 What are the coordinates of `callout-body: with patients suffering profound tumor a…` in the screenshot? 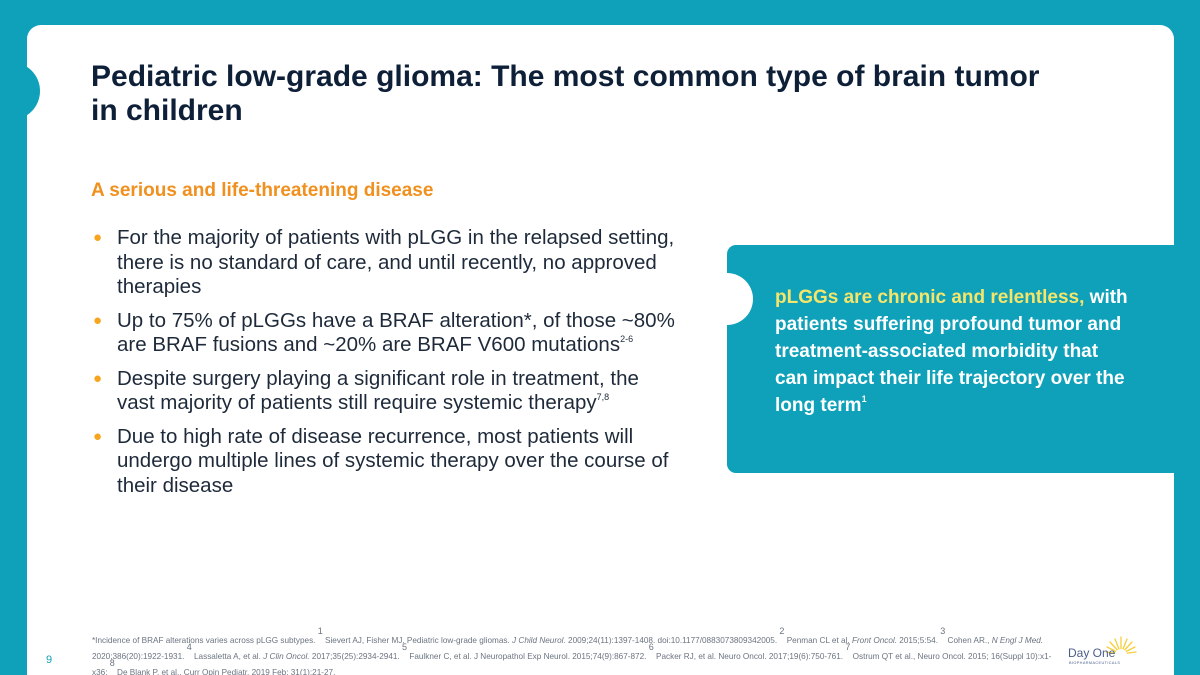 It's located at (951, 351).